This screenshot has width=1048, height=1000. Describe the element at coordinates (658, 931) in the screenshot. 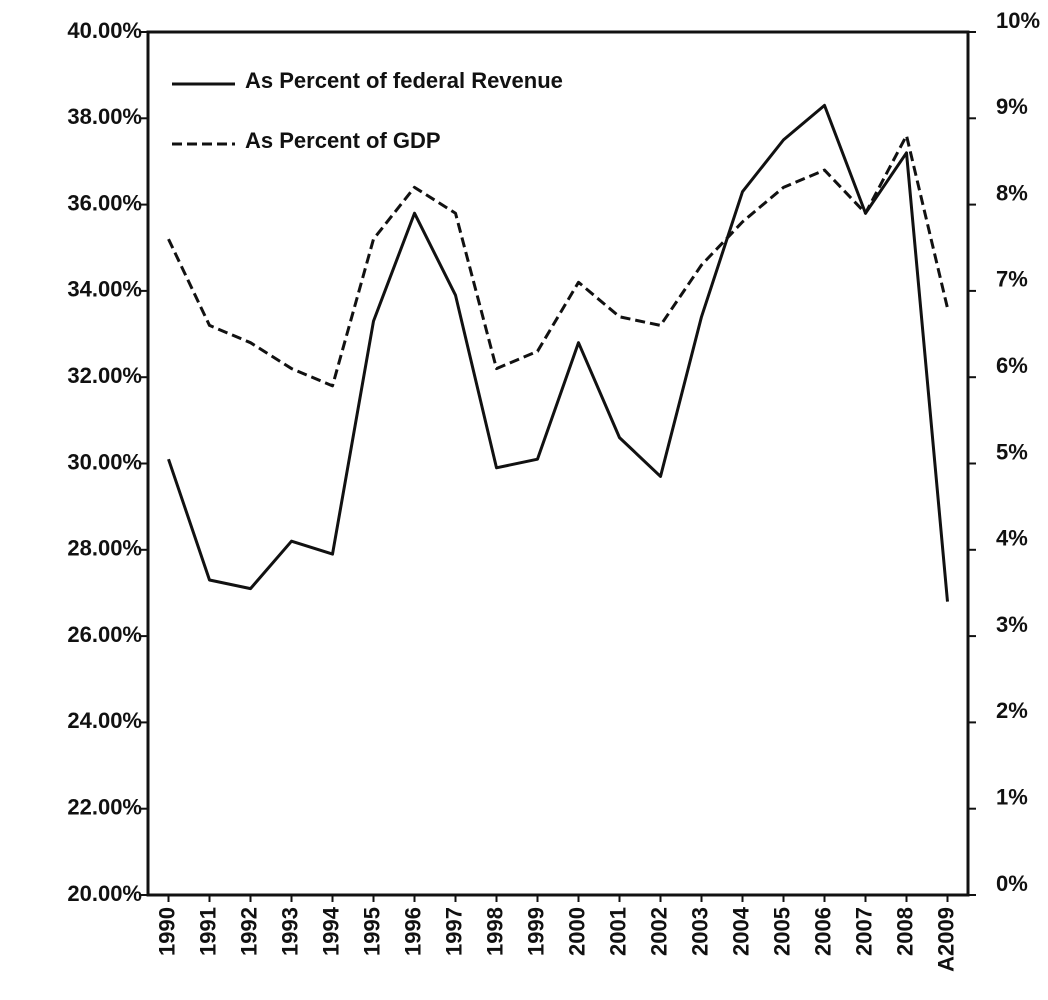

I see `x-tick-label: 2002` at that location.